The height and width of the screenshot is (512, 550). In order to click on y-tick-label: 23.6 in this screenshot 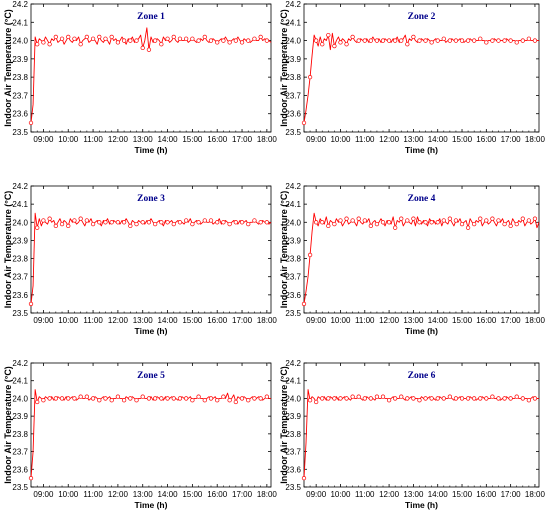, I will do `click(293, 469)`.